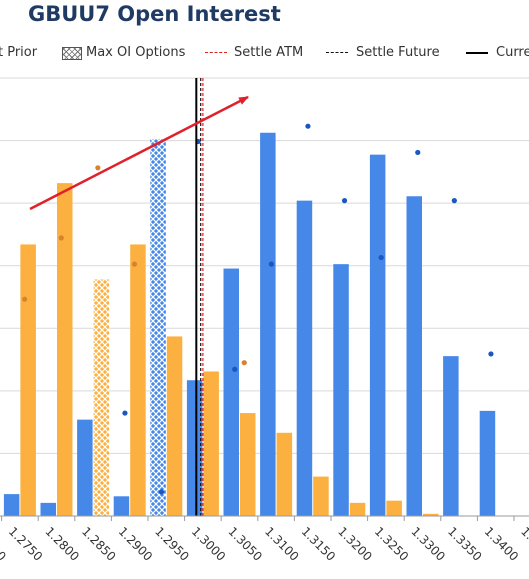 This screenshot has width=529, height=579. What do you see at coordinates (216, 52) in the screenshot?
I see `legend-swatch-settle-atm` at bounding box center [216, 52].